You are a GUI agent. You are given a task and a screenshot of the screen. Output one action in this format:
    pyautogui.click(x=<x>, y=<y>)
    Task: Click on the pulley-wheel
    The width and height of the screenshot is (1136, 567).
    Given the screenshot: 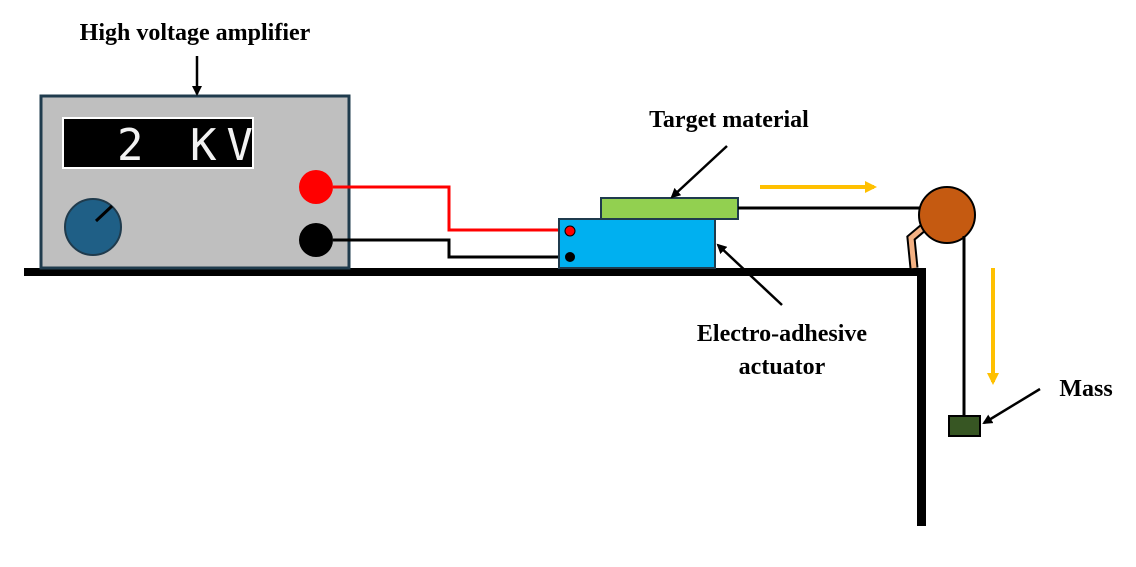 What is the action you would take?
    pyautogui.click(x=947, y=215)
    